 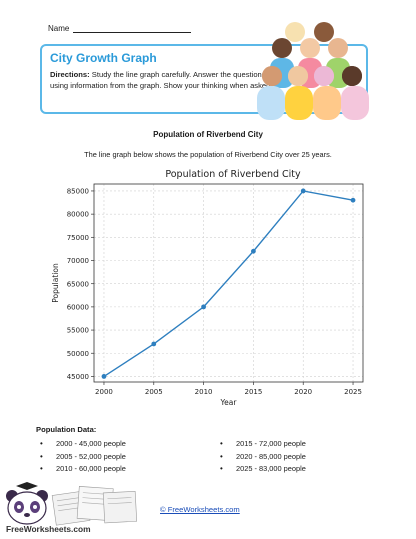 What do you see at coordinates (104, 392) in the screenshot?
I see `x-tick-label: 2000` at bounding box center [104, 392].